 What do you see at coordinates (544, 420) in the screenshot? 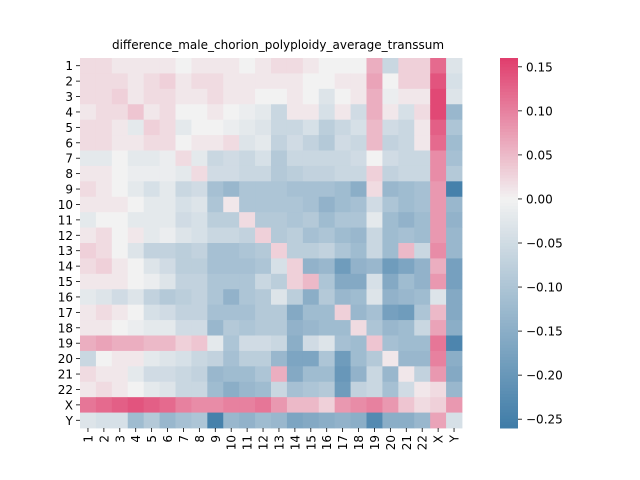
I see `colorbar-tick-label: −0.25` at bounding box center [544, 420].